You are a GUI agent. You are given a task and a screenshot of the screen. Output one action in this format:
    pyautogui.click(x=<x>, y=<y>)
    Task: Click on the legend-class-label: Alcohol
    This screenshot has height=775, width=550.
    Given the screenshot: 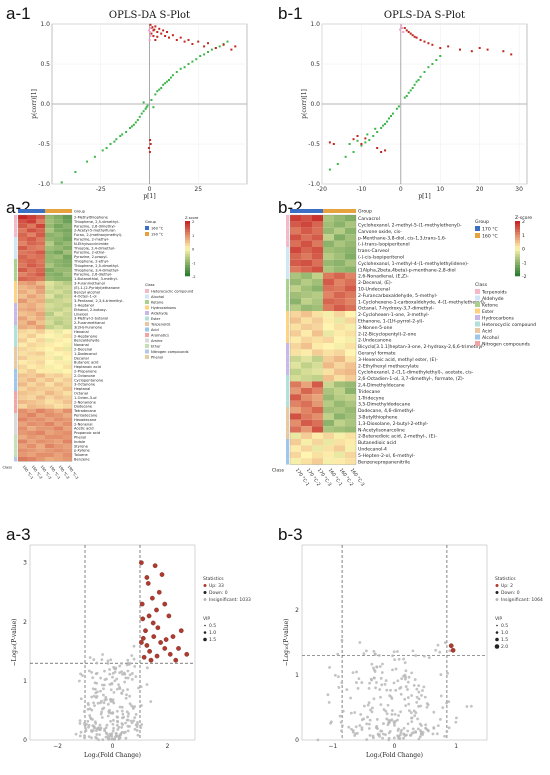 What is the action you would take?
    pyautogui.click(x=157, y=297)
    